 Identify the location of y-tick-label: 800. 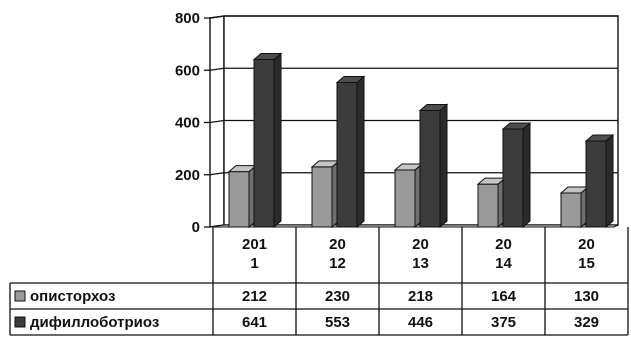
(187, 18).